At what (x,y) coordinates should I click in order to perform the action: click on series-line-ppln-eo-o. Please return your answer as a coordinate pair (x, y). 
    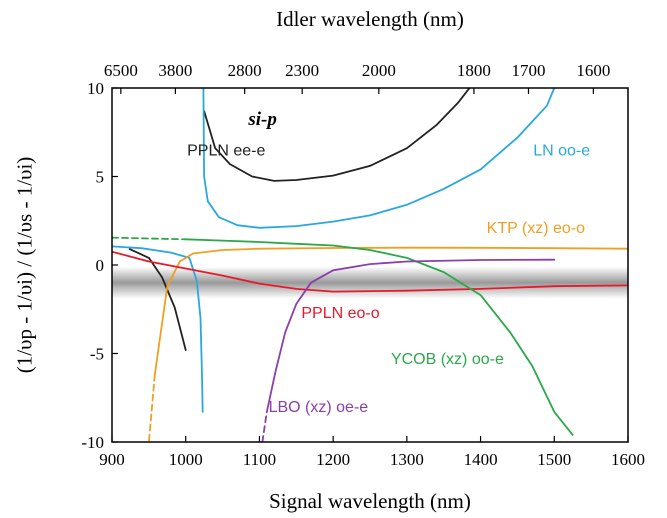
    Looking at the image, I should click on (370, 271).